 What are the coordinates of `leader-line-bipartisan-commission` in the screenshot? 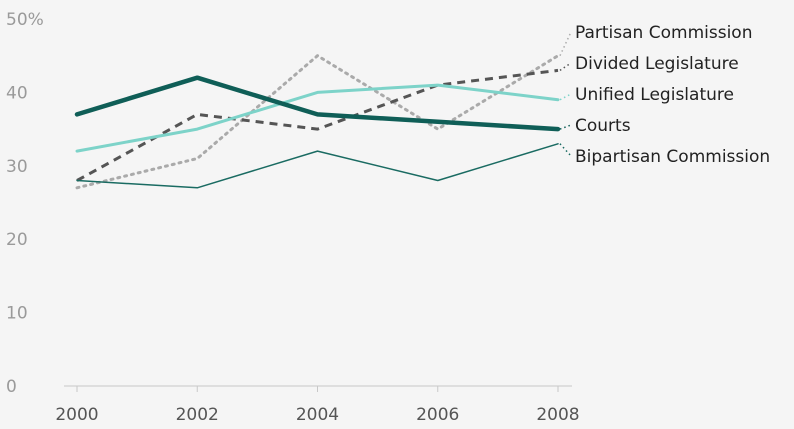 It's located at (565, 150).